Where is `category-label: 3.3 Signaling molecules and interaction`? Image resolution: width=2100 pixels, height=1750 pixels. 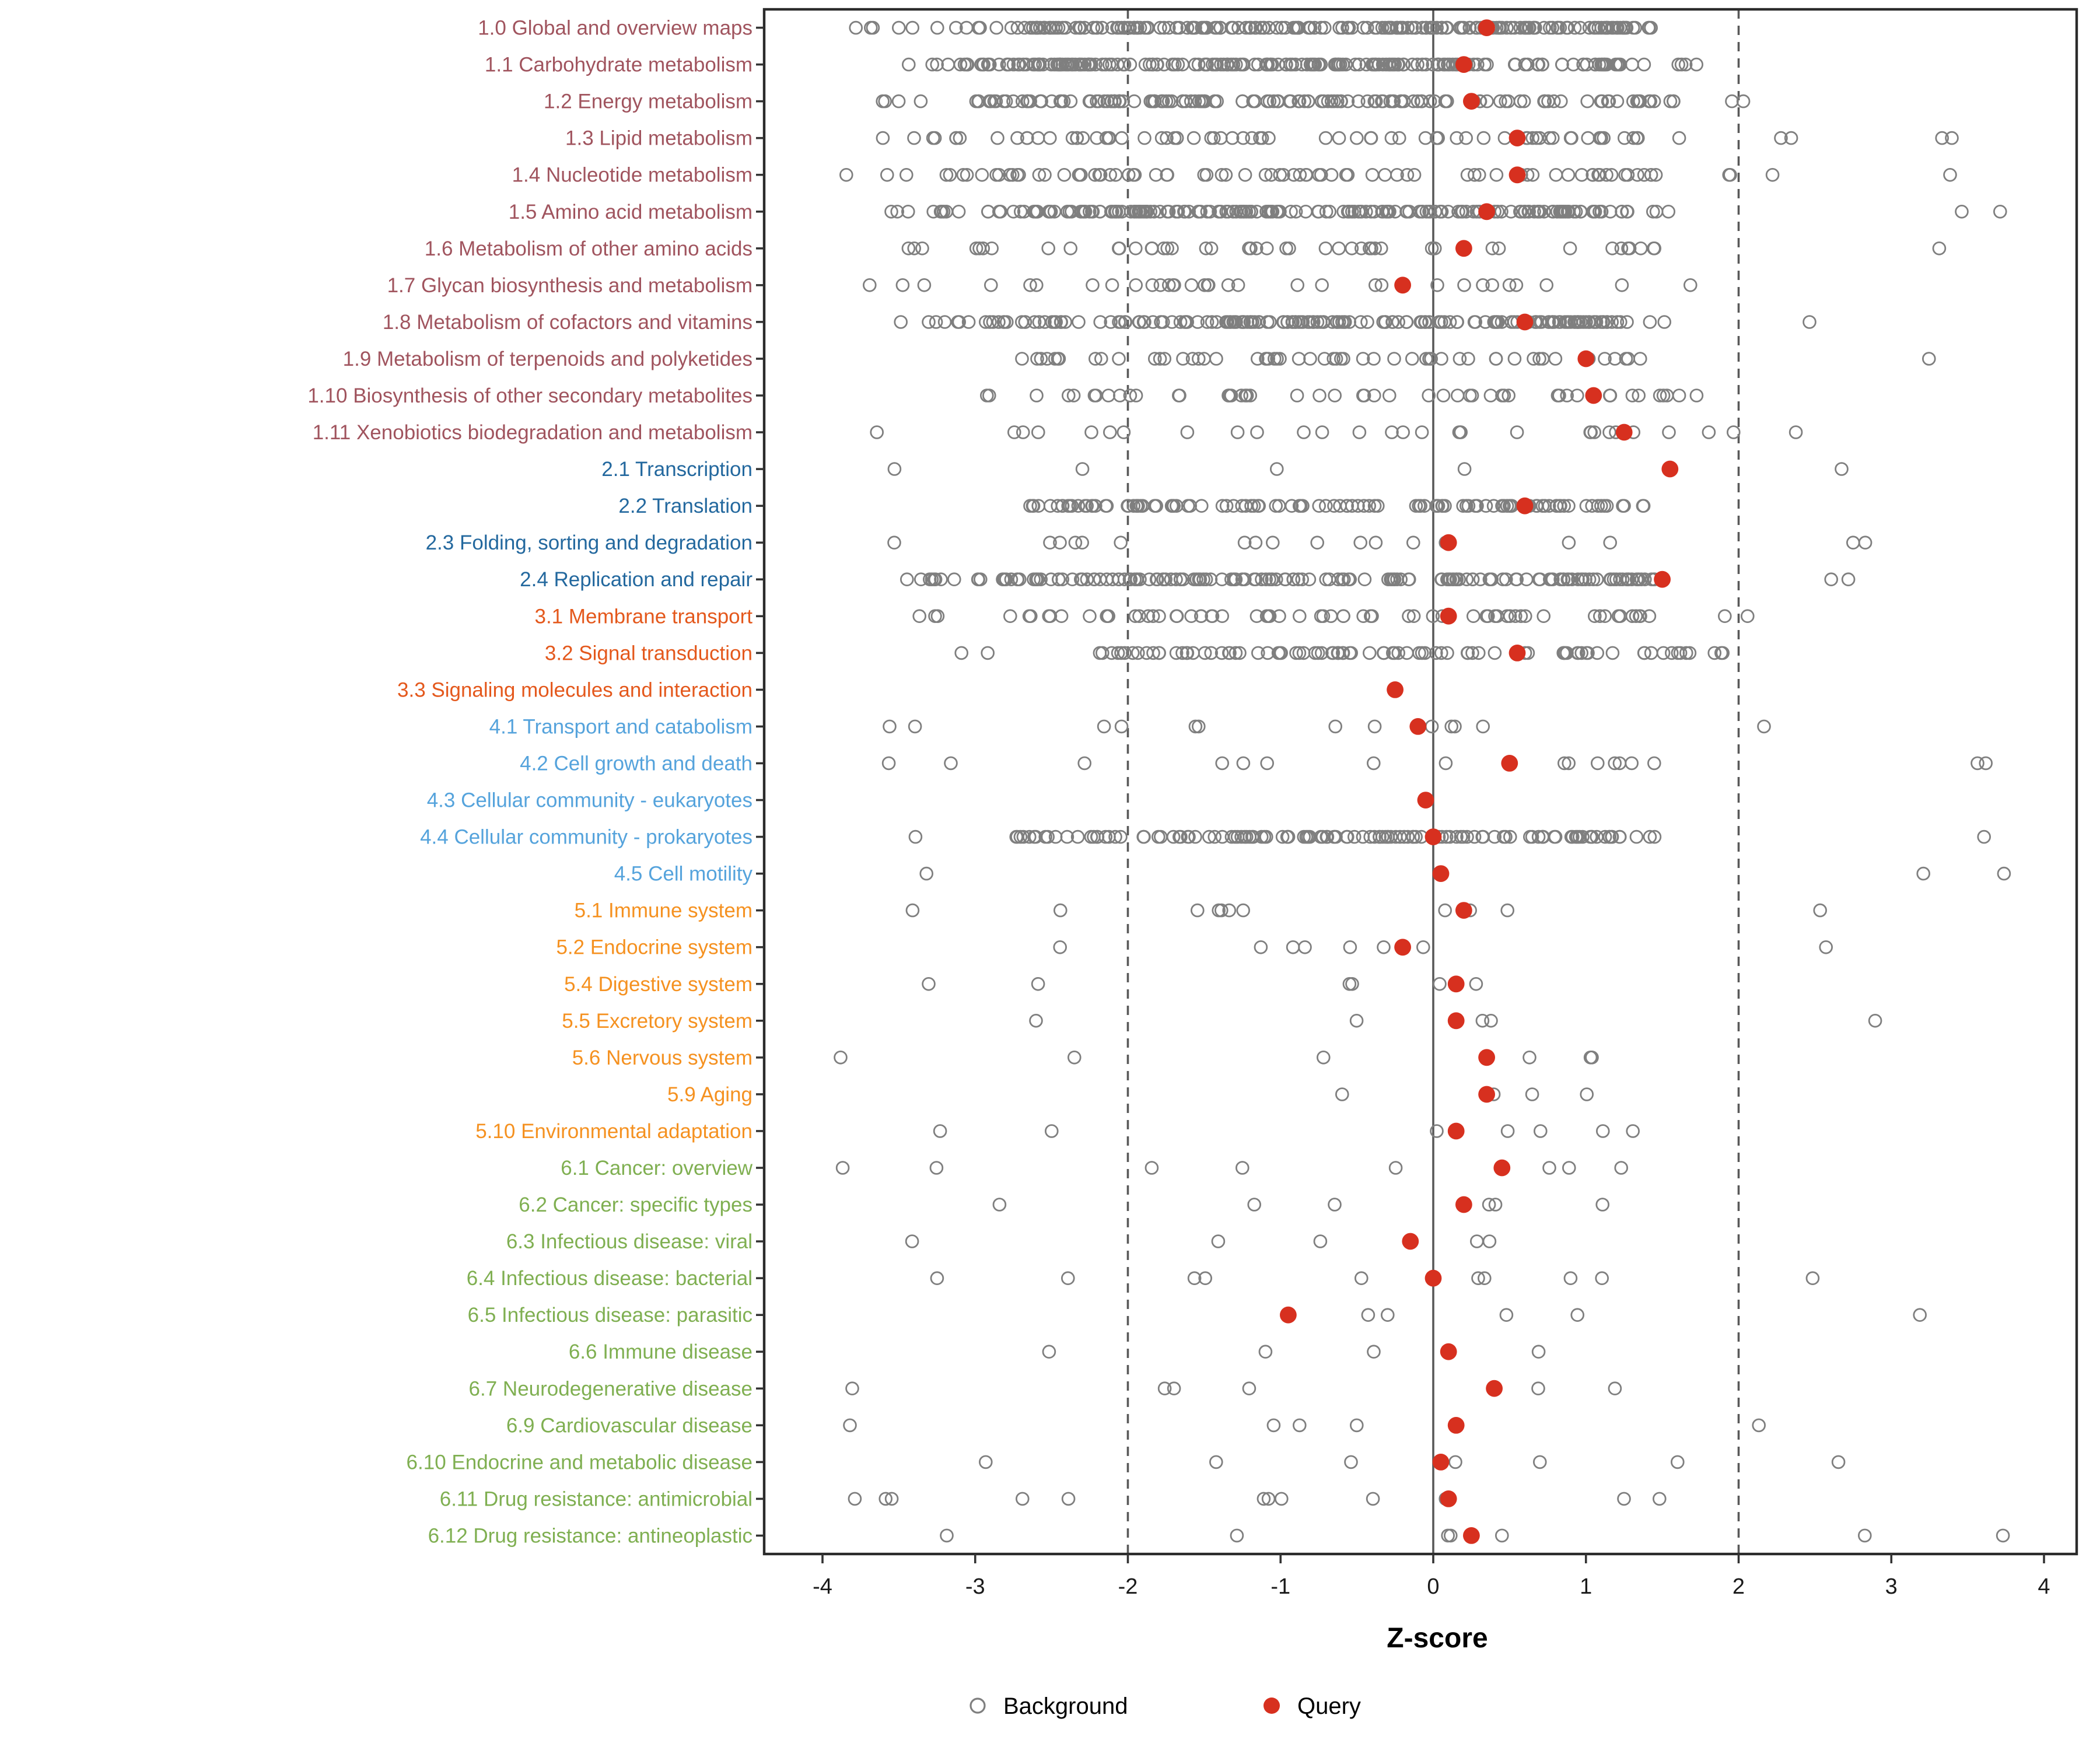
category-label: 3.3 Signaling molecules and interaction is located at coordinates (574, 689).